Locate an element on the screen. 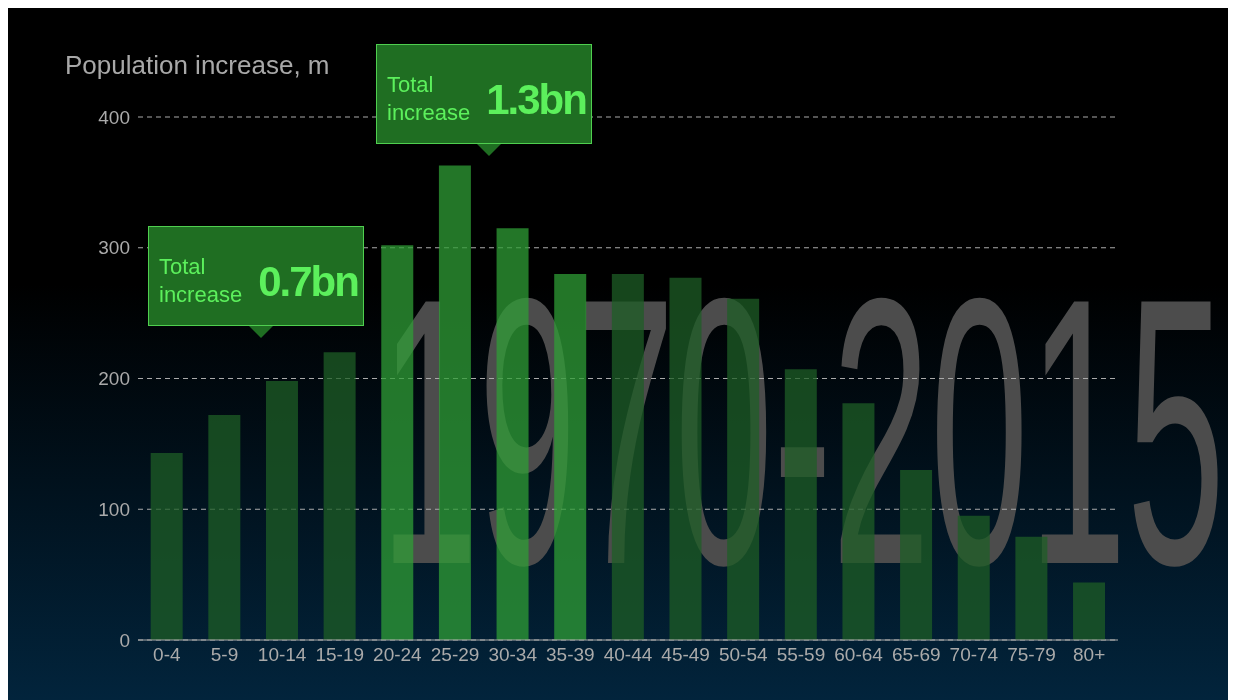  y-tick-label: 200 is located at coordinates (114, 379).